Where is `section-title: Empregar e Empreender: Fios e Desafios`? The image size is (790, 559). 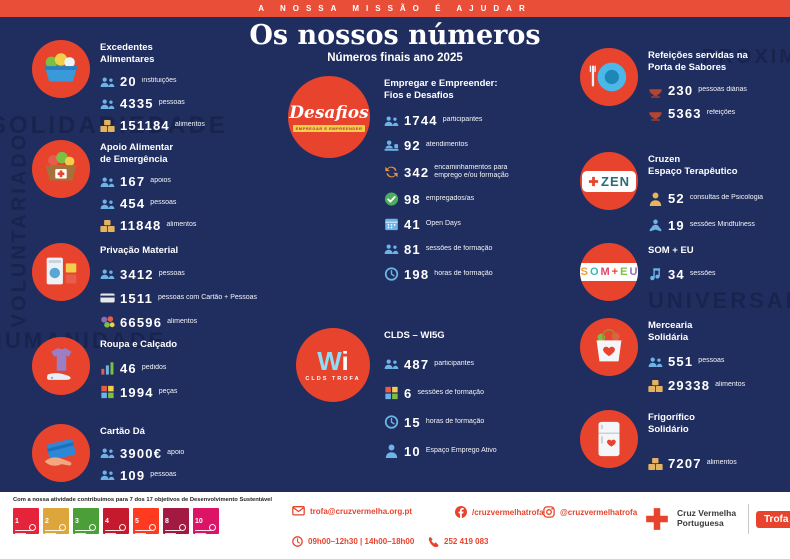 section-title: Empregar e Empreender: Fios e Desafios is located at coordinates (441, 90).